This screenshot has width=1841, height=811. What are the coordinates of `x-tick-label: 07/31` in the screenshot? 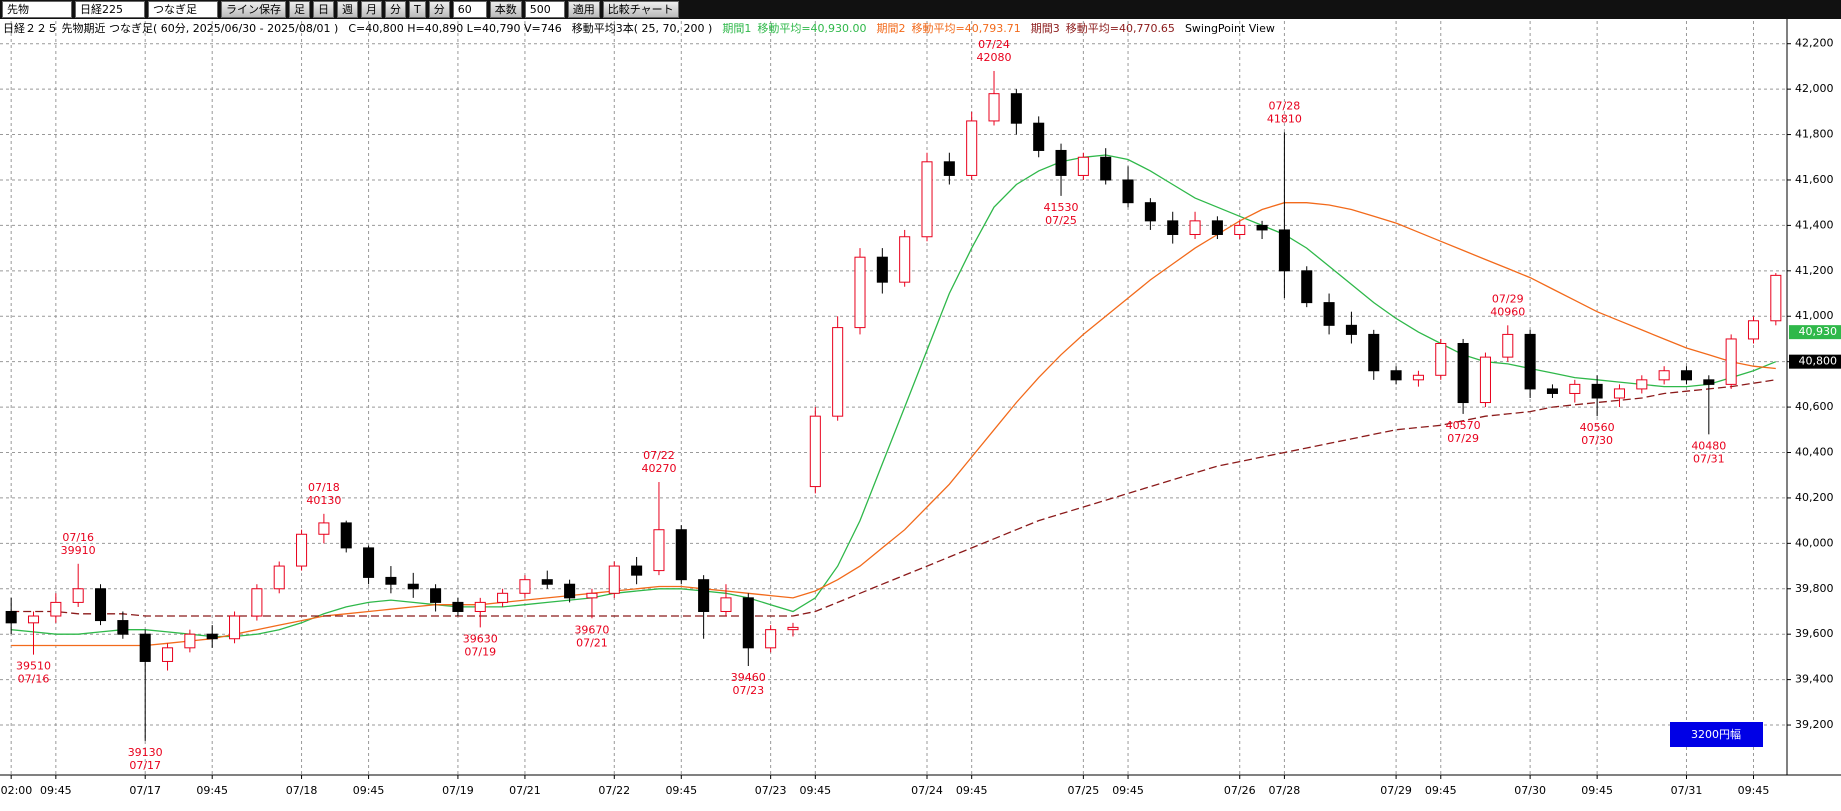 It's located at (1687, 790).